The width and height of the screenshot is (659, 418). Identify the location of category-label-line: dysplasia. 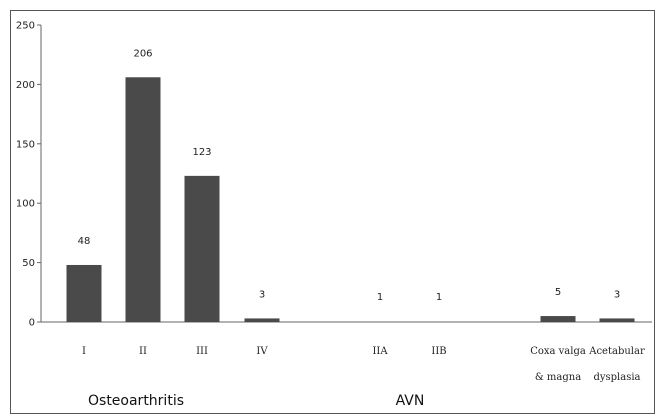
(616, 377).